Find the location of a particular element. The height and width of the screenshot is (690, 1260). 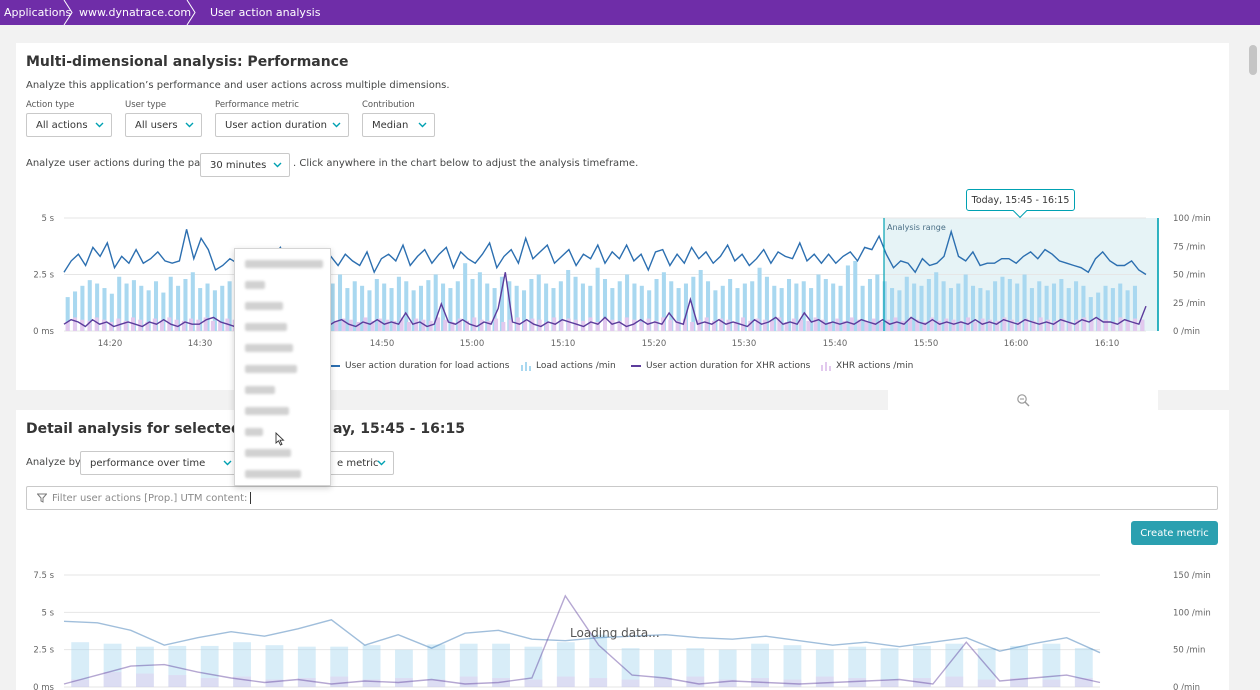

legend-label: User action duration for XHR actions is located at coordinates (728, 366).